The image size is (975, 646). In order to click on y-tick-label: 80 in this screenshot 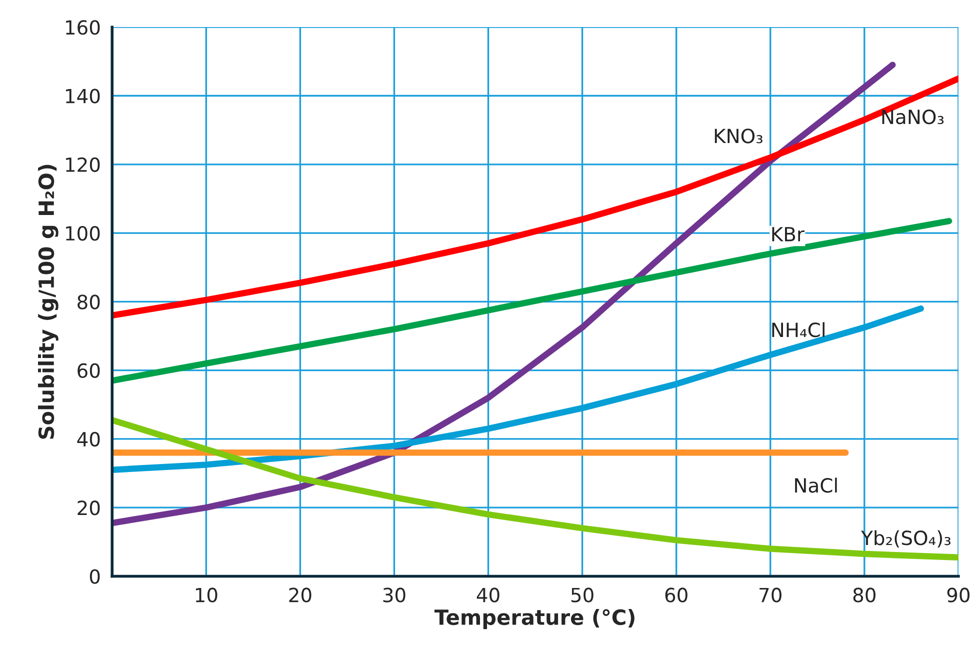, I will do `click(89, 302)`.